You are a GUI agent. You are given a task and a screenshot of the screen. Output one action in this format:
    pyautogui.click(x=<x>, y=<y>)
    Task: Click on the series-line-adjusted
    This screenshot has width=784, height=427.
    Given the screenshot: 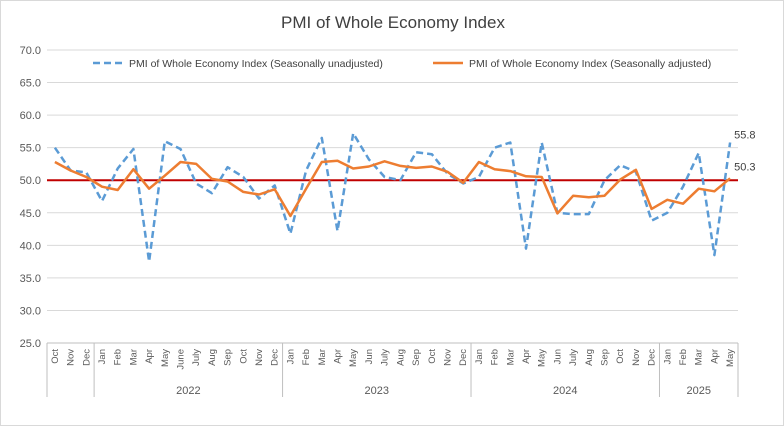 What is the action you would take?
    pyautogui.click(x=392, y=188)
    